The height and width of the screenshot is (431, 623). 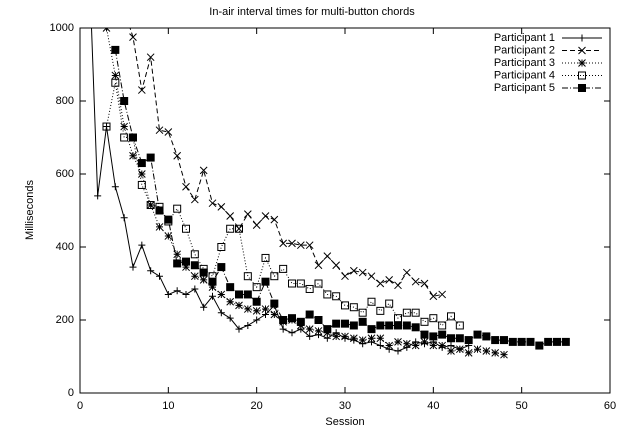 What do you see at coordinates (524, 38) in the screenshot?
I see `legend-label: Participant 1` at bounding box center [524, 38].